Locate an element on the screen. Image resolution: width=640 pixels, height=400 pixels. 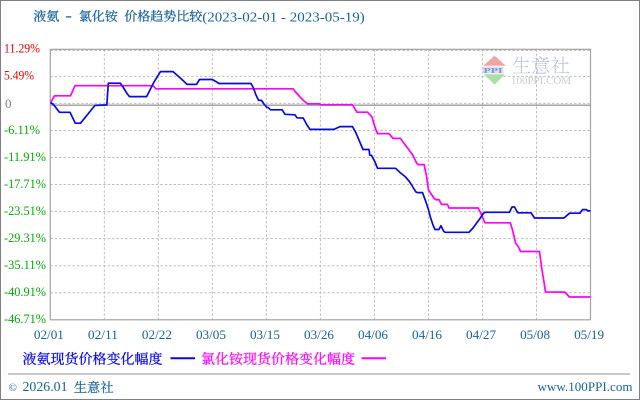
svg-text: www.100PPI.com is located at coordinates (585, 386).